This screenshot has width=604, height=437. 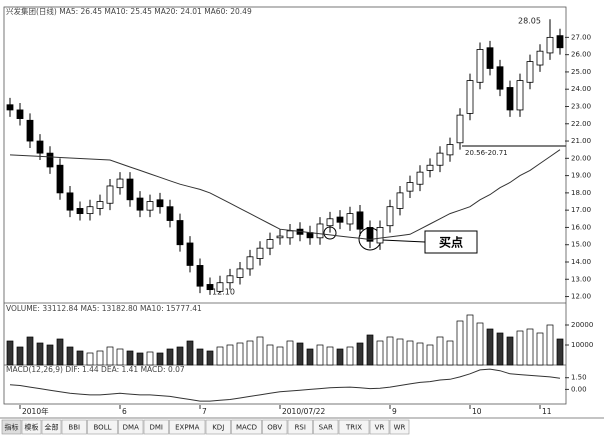 What do you see at coordinates (579, 389) in the screenshot?
I see `y-tick-label: 0.00` at bounding box center [579, 389].